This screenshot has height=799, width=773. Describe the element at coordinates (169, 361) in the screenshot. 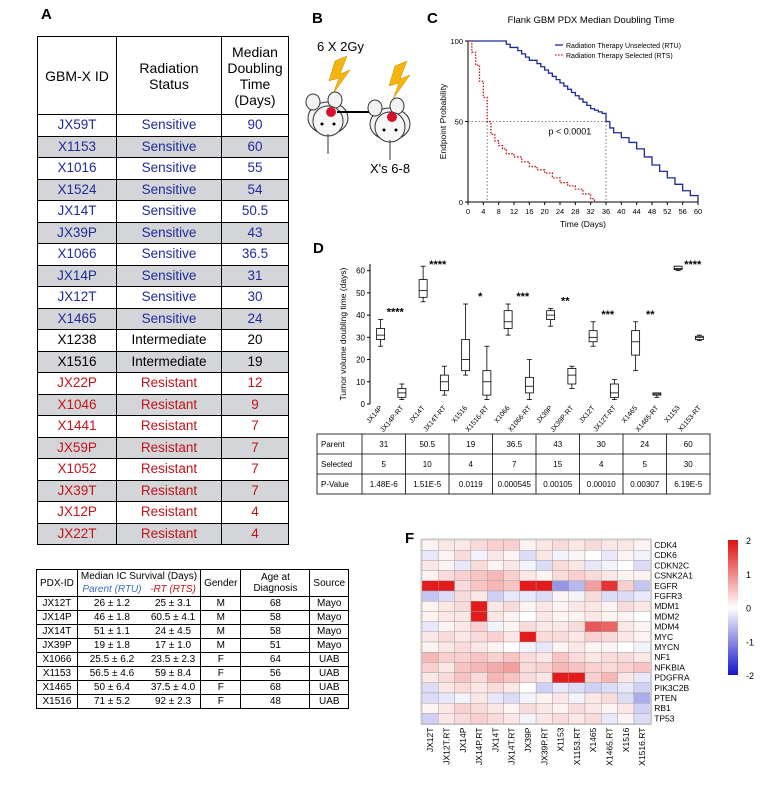

I see `cell-status: Intermediate` at that location.